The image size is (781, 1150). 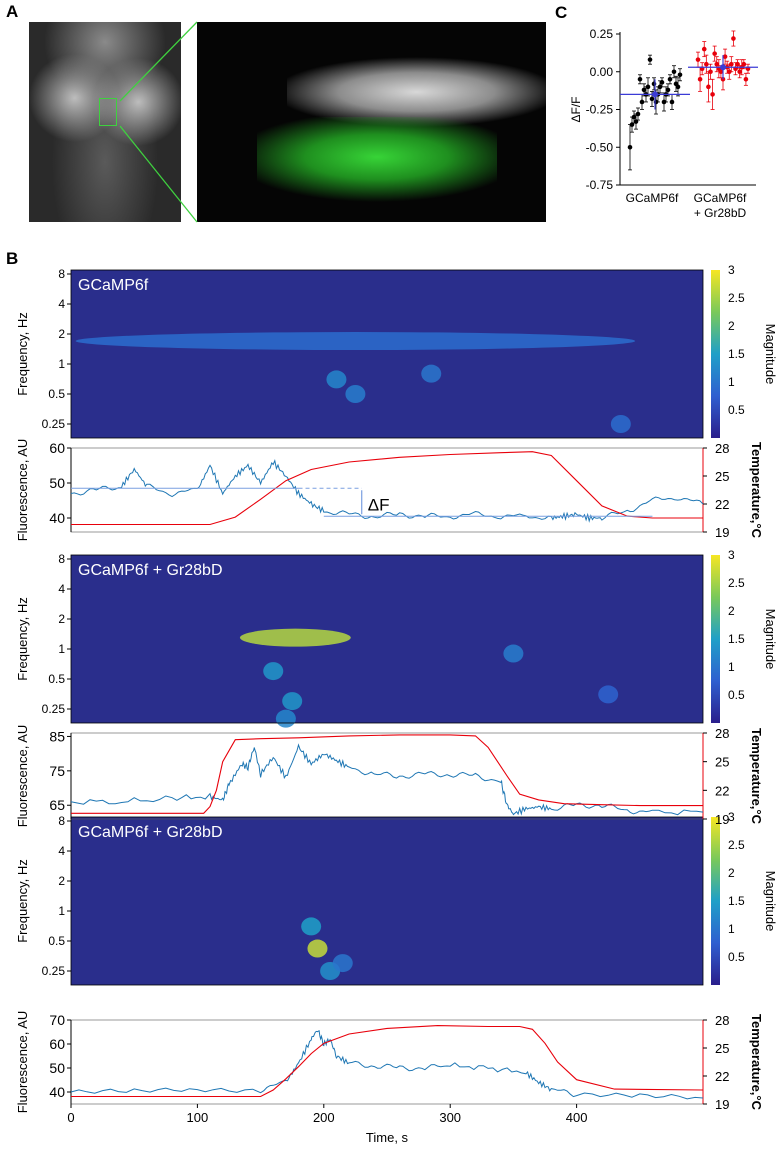 I want to click on neuron-signal, so click(x=377, y=167).